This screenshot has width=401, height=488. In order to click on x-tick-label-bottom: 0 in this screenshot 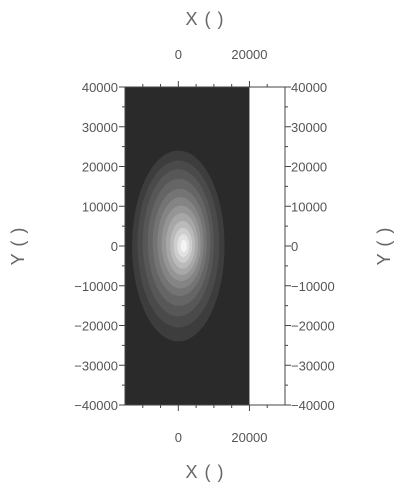, I will do `click(178, 437)`.